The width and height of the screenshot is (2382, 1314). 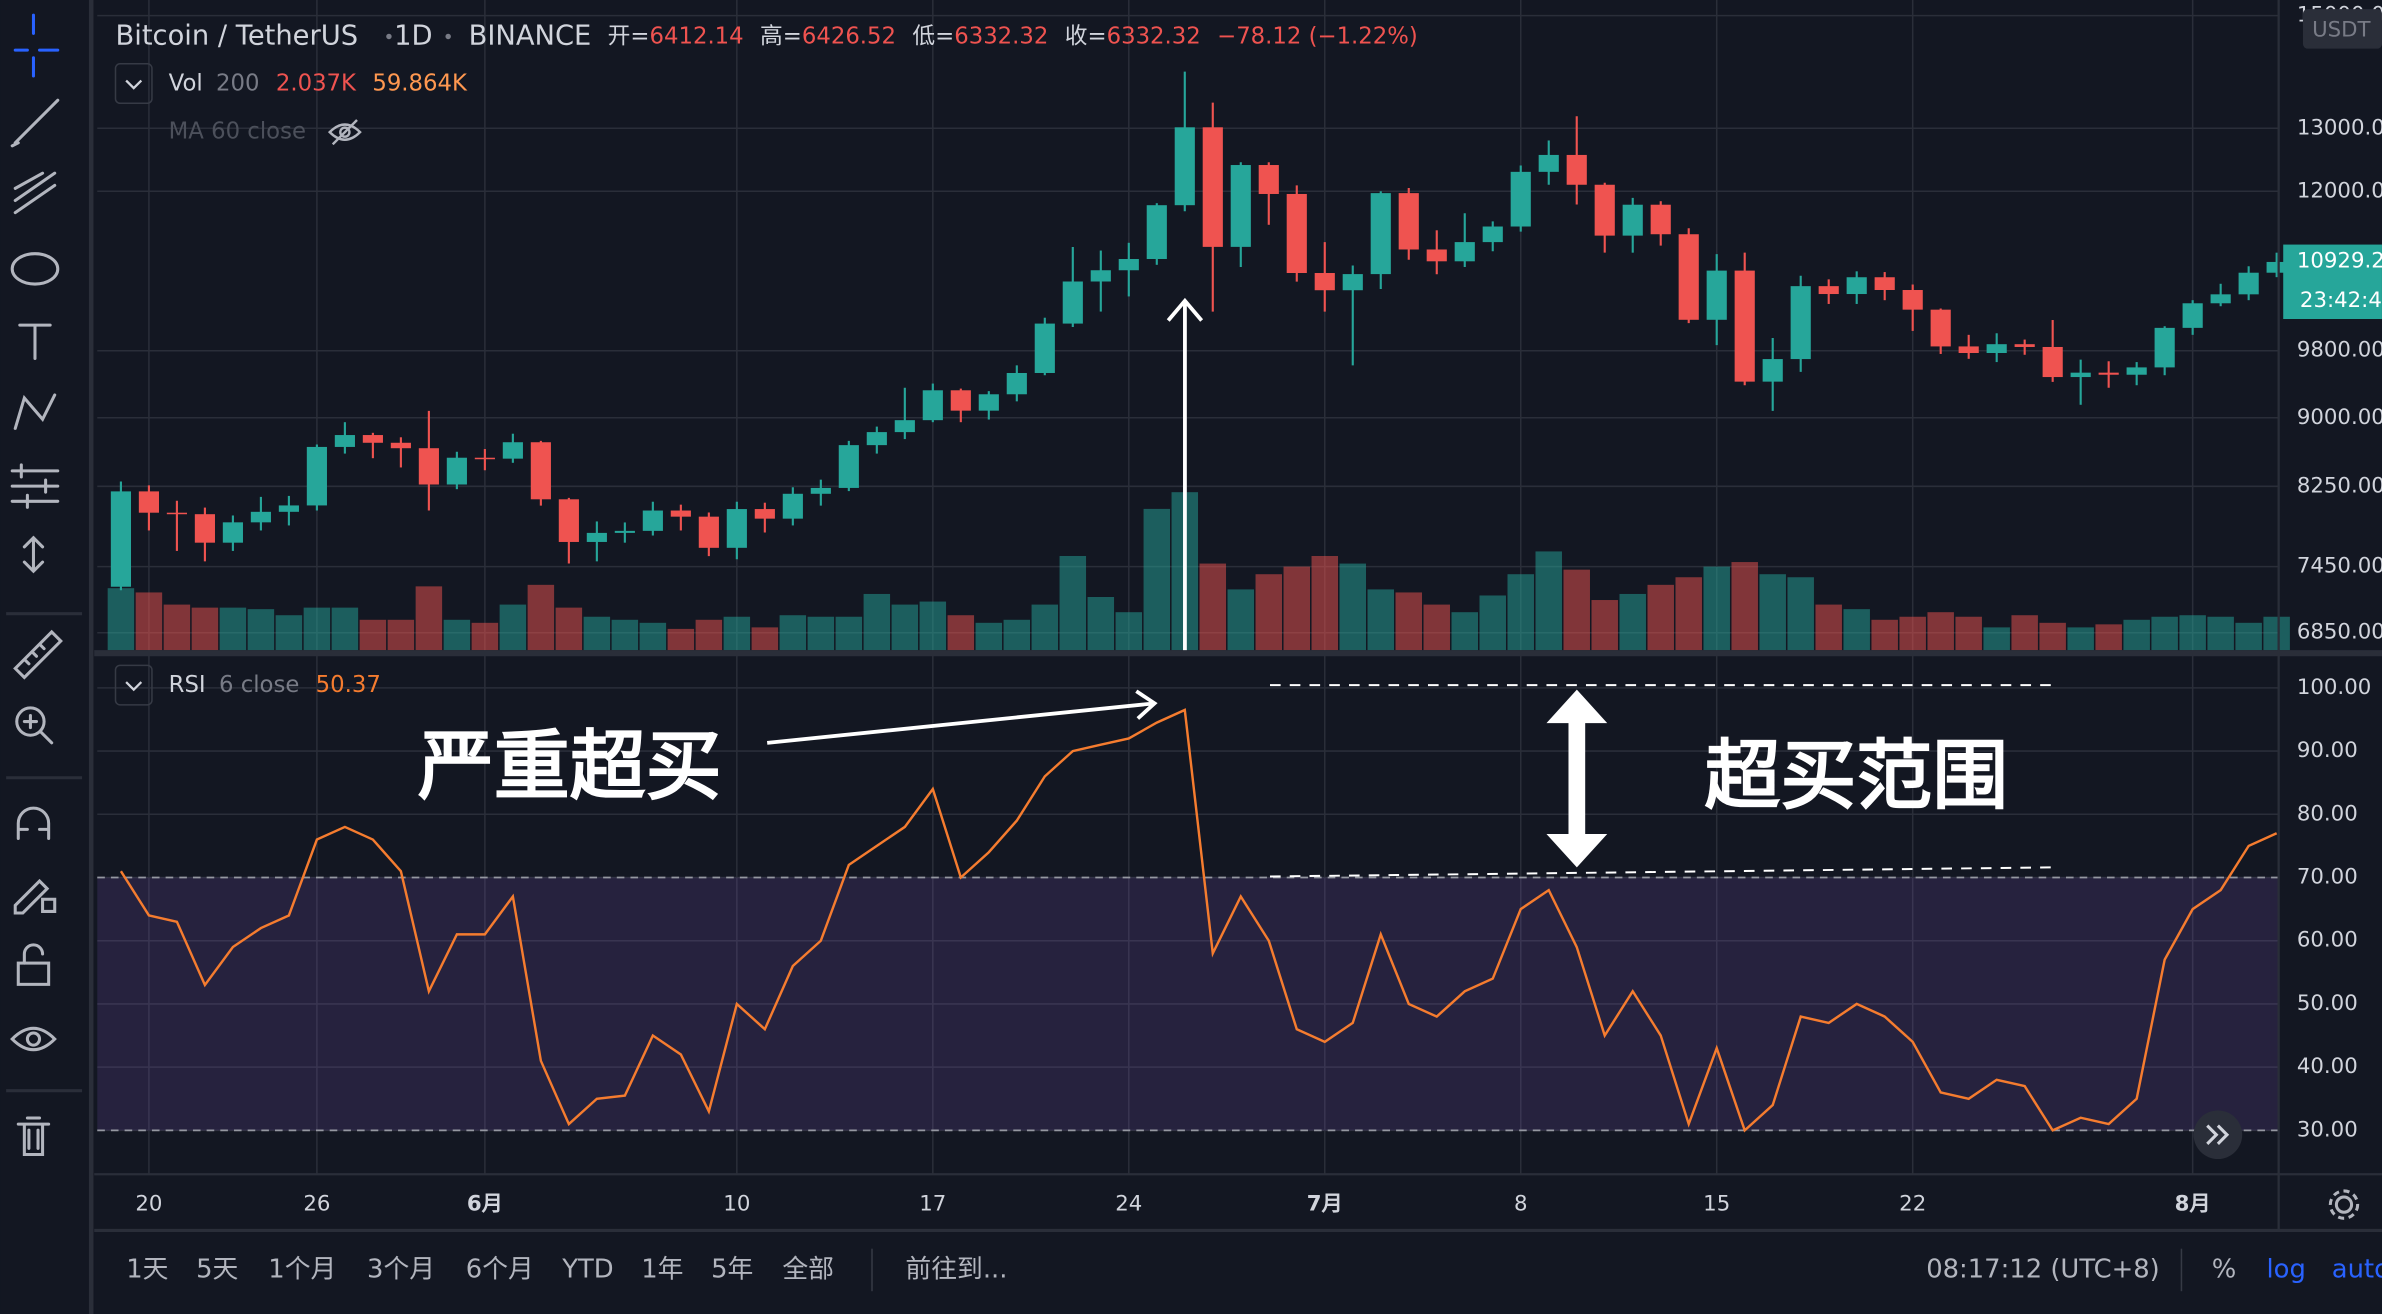 What do you see at coordinates (33, 823) in the screenshot?
I see `magnet-icon` at bounding box center [33, 823].